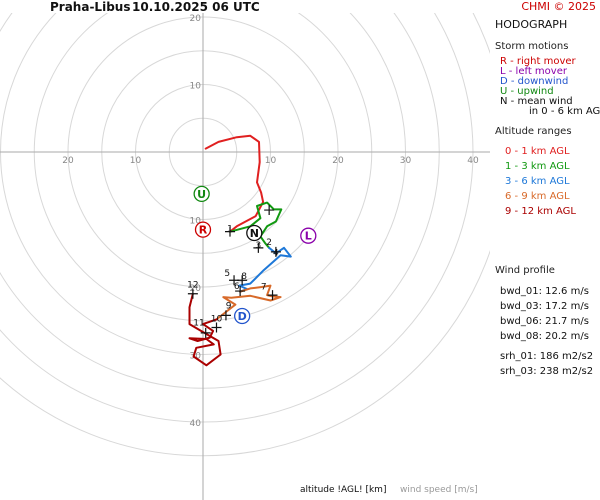 The image size is (600, 500). What do you see at coordinates (192, 286) in the screenshot?
I see `height-label: 12` at bounding box center [192, 286].